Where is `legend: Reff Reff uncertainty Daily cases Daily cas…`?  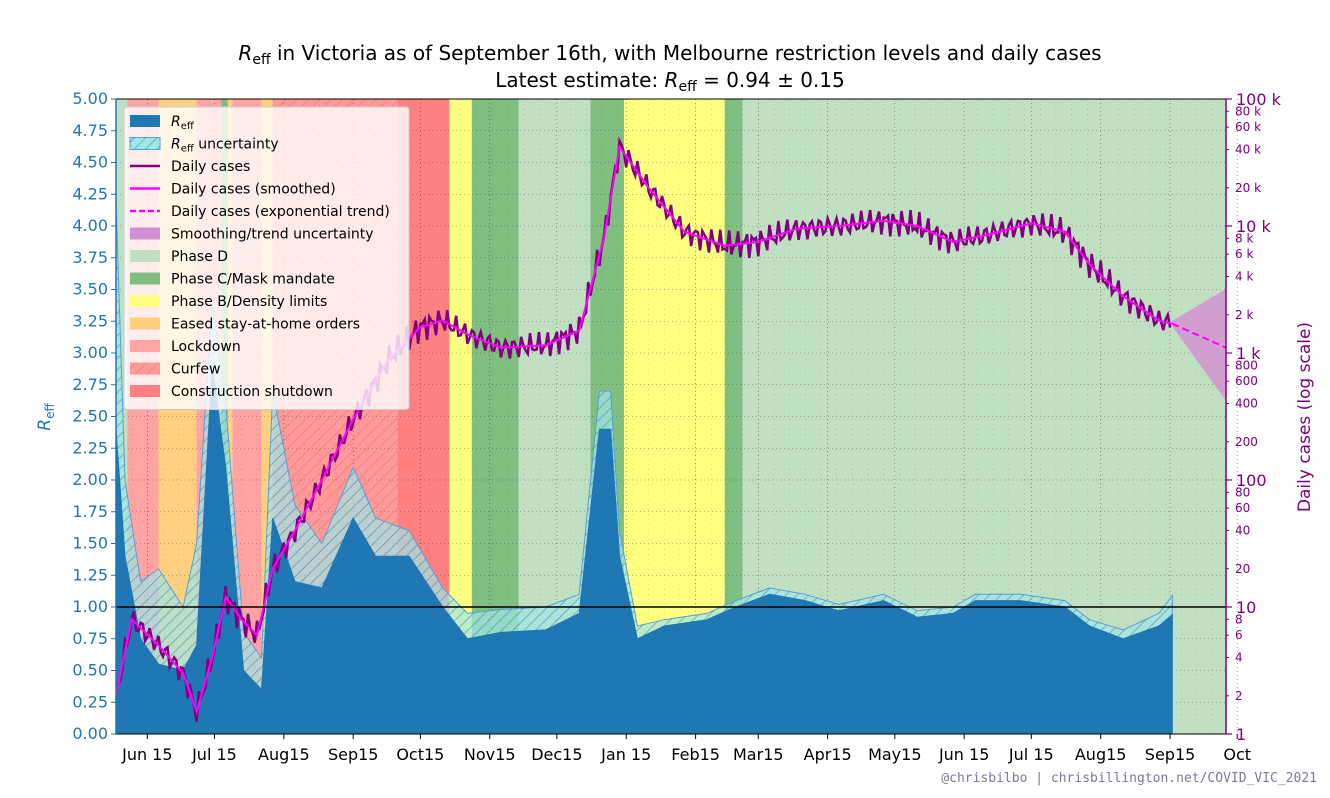 legend: Reff Reff uncertainty Daily cases Daily cas… is located at coordinates (266, 258).